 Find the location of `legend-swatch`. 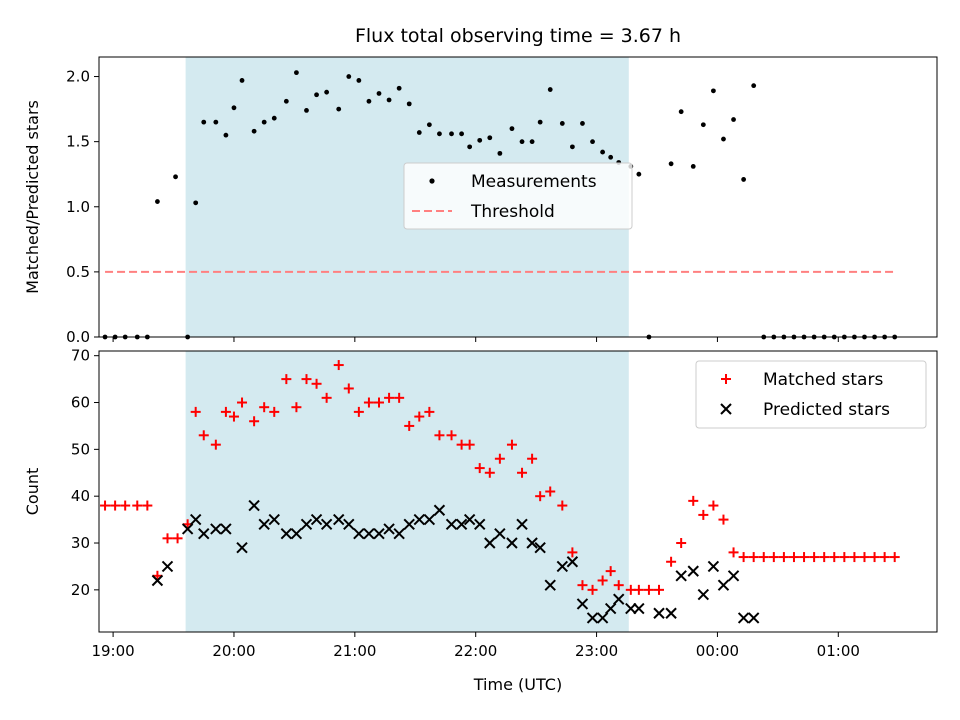

legend-swatch is located at coordinates (432, 181).